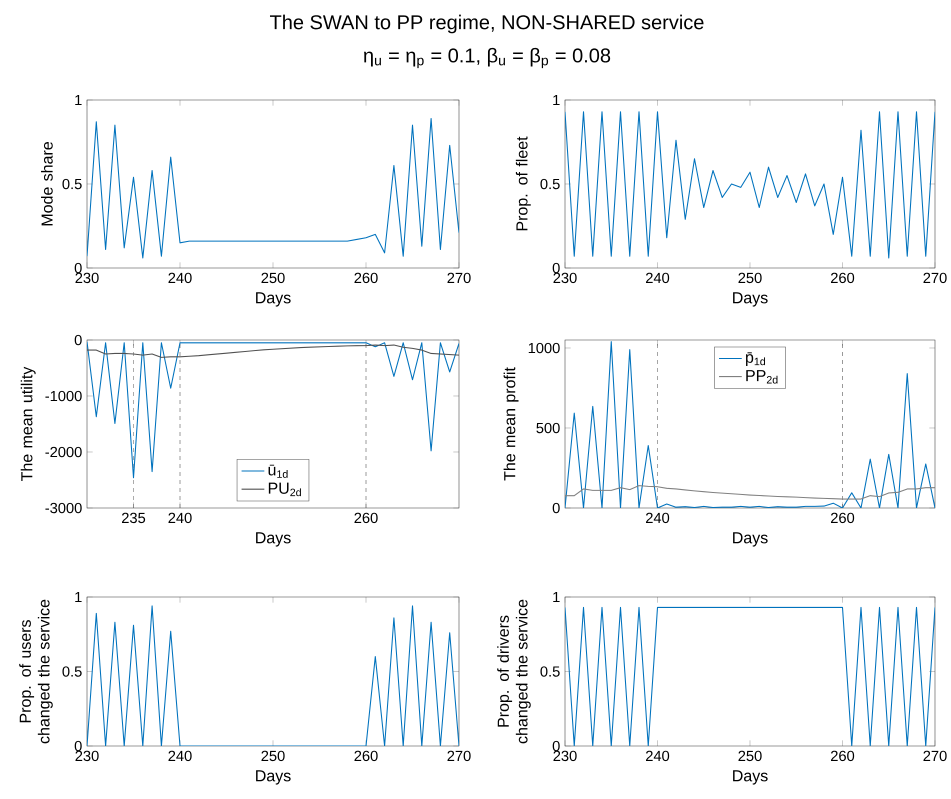 The image size is (951, 799). Describe the element at coordinates (63, 508) in the screenshot. I see `y-tick-label: -3000` at that location.